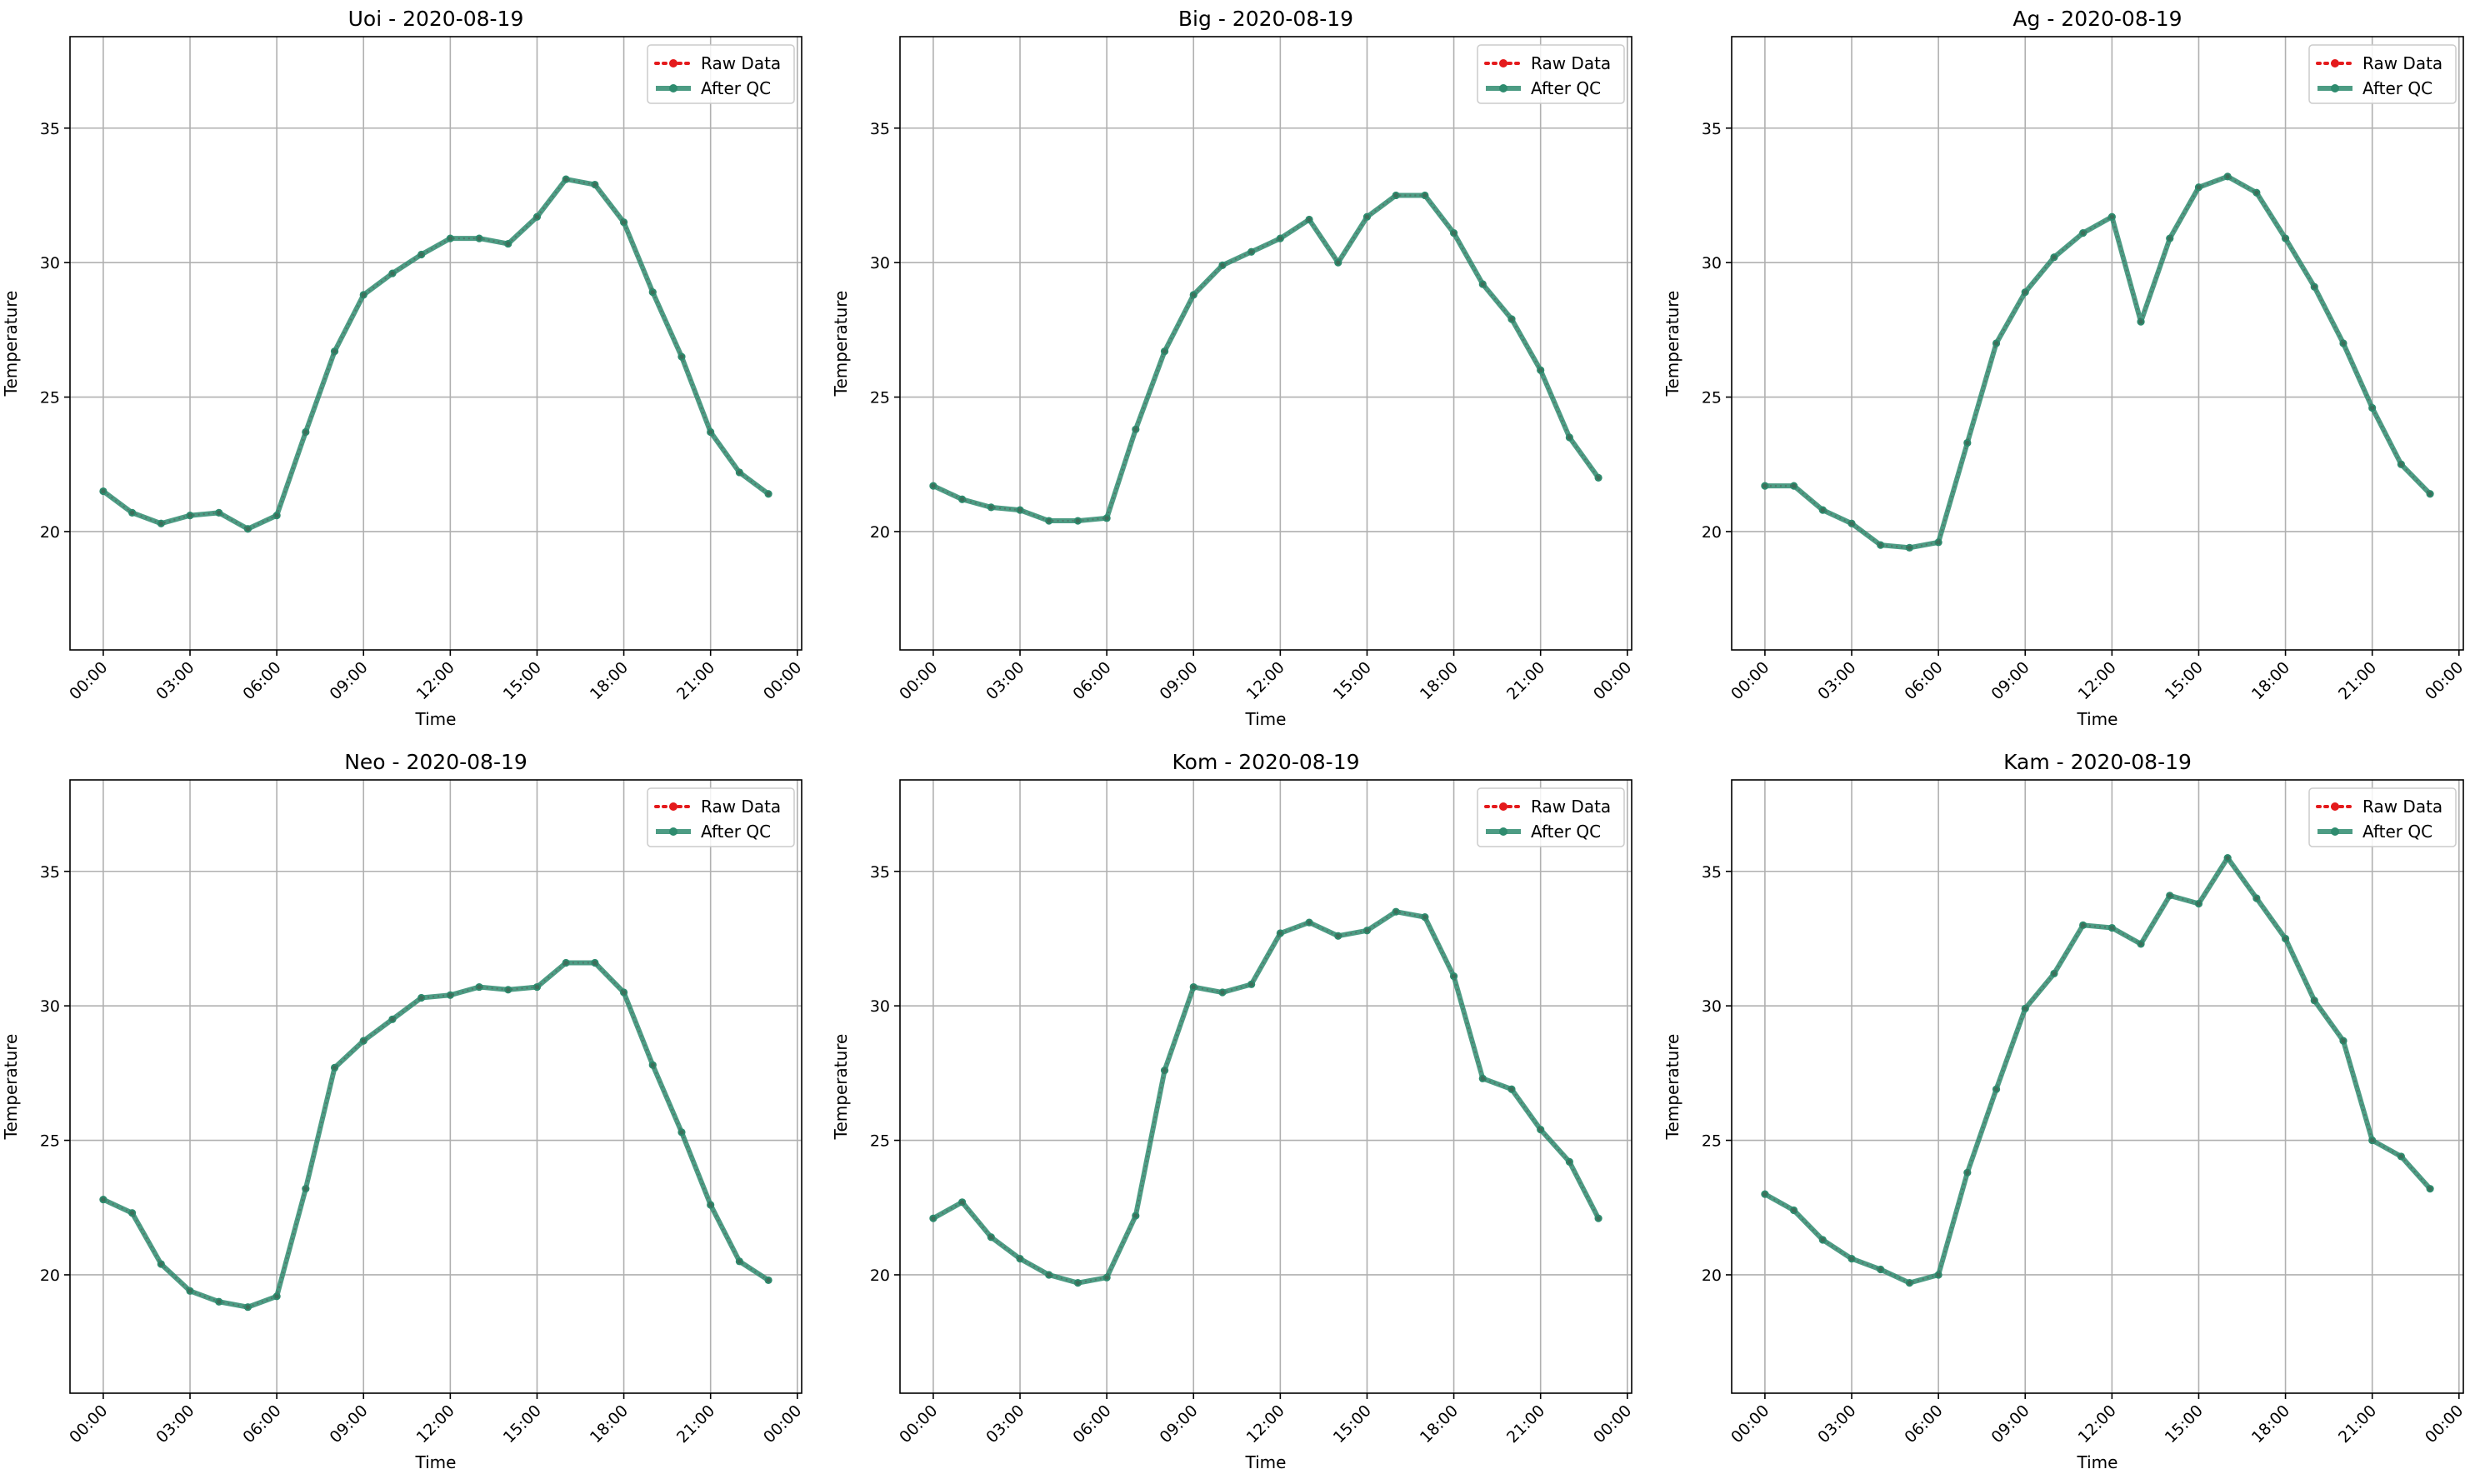  I want to click on x-axis-label: Time, so click(1266, 719).